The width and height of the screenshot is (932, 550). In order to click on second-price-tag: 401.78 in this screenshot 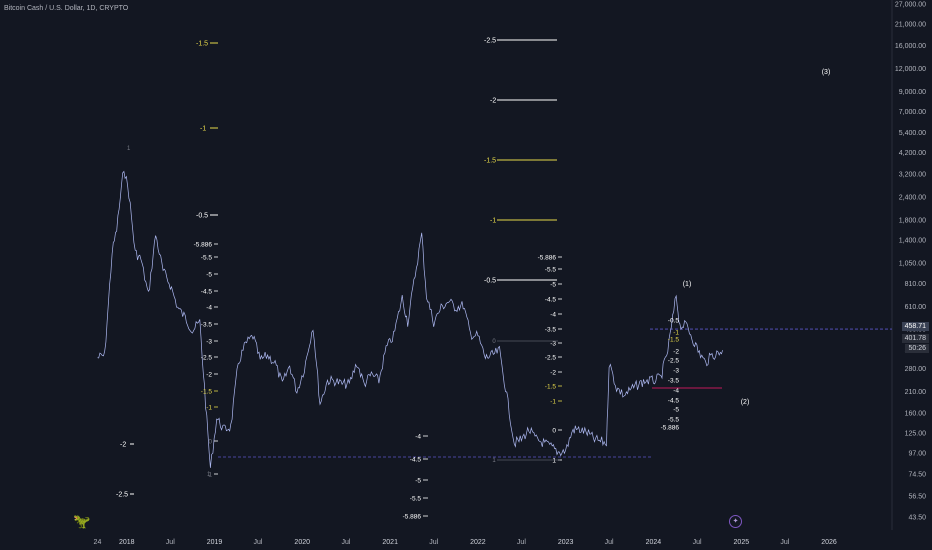, I will do `click(915, 338)`.